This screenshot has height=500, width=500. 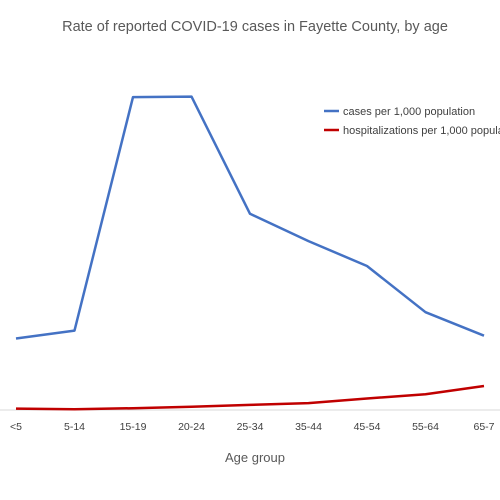 What do you see at coordinates (255, 457) in the screenshot?
I see `x-axis-title: Age group` at bounding box center [255, 457].